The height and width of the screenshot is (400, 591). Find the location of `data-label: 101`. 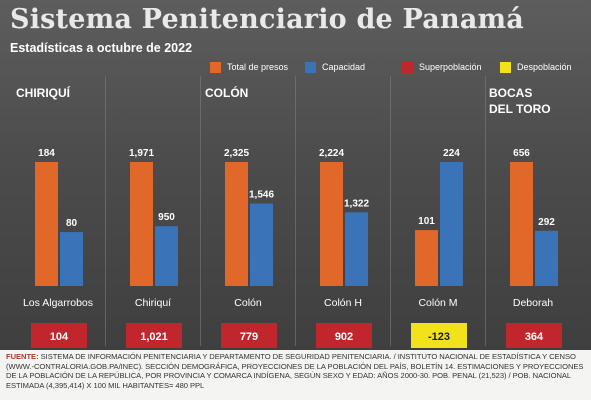

data-label: 101 is located at coordinates (426, 221).